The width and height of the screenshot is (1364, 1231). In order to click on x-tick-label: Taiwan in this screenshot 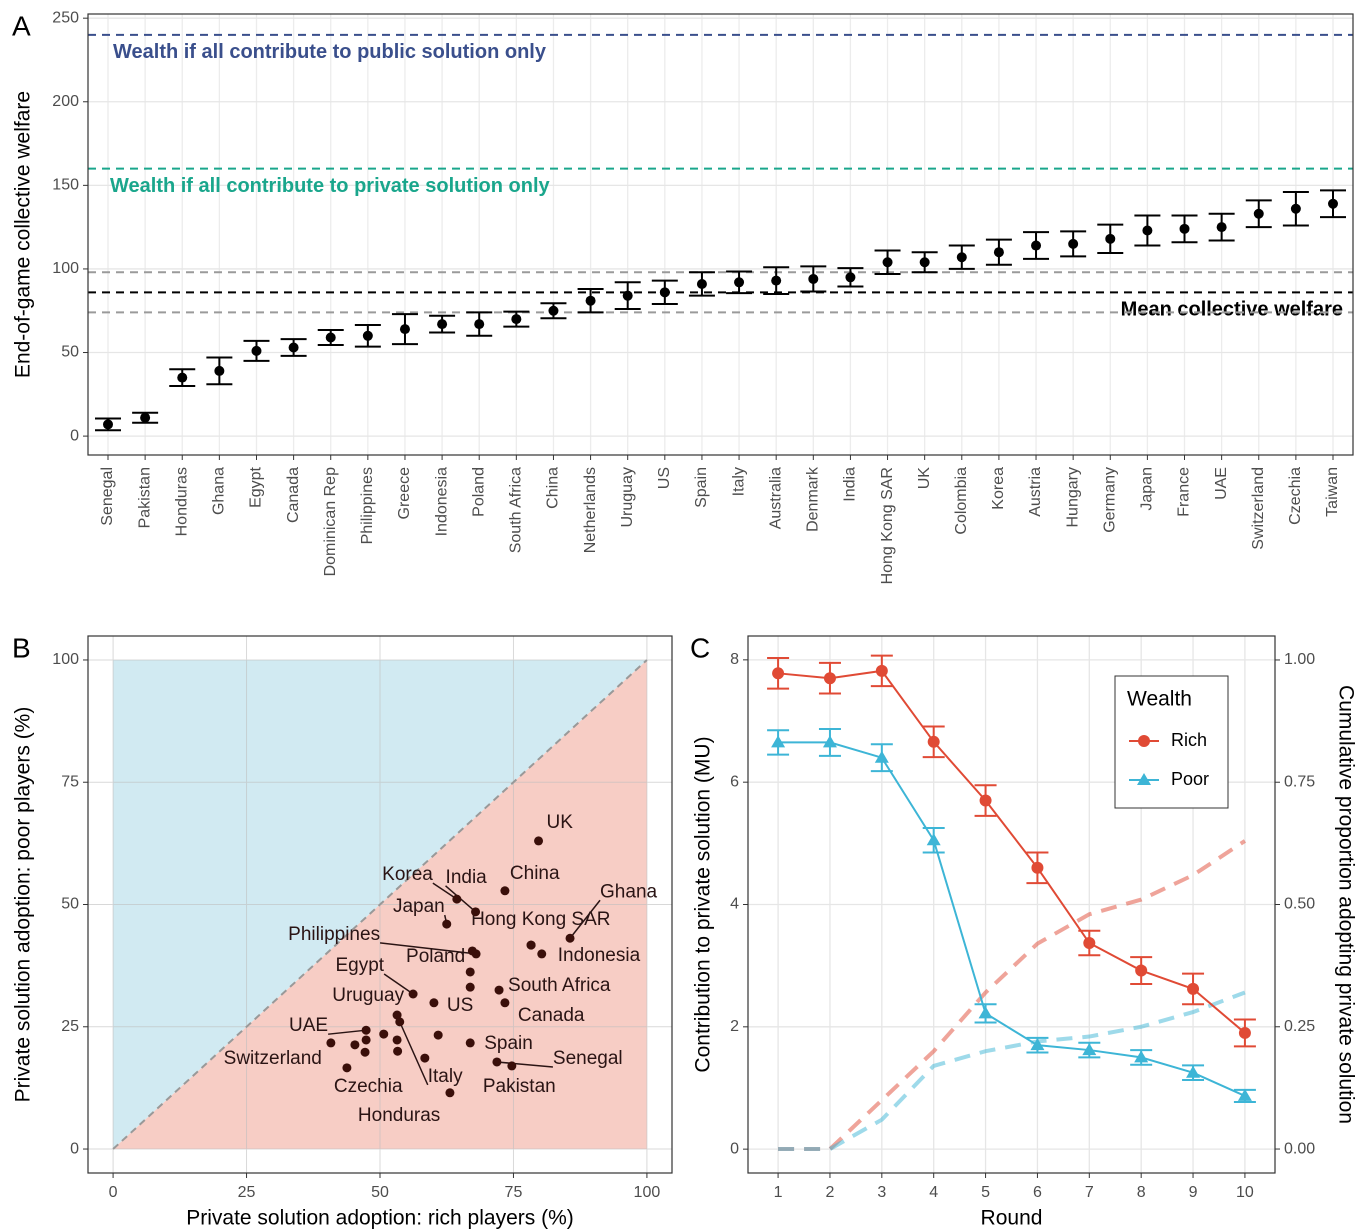, I will do `click(1332, 492)`.